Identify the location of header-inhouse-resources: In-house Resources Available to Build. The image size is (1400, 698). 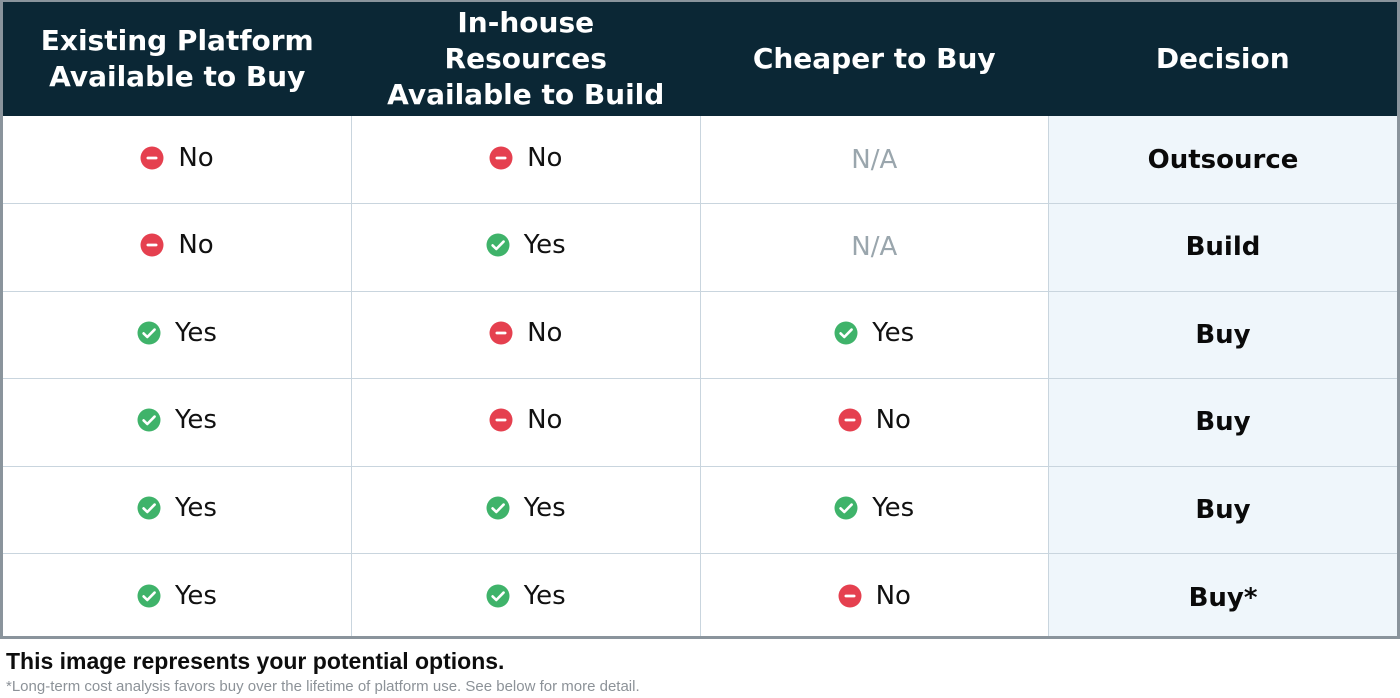
(525, 59).